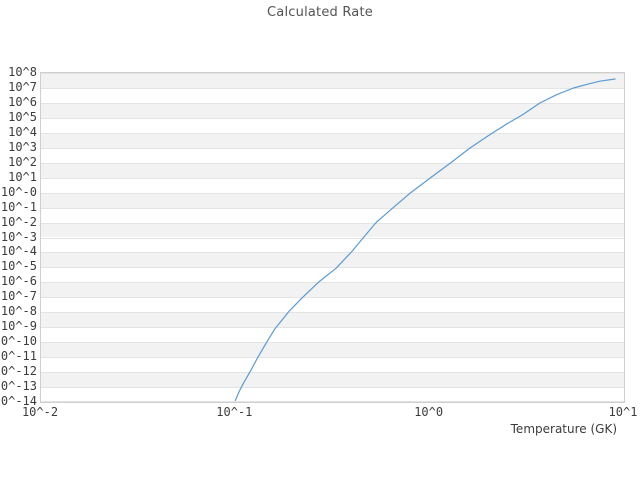 This screenshot has width=640, height=480. Describe the element at coordinates (18, 191) in the screenshot. I see `y-axis-tick-label: 10^-0` at that location.